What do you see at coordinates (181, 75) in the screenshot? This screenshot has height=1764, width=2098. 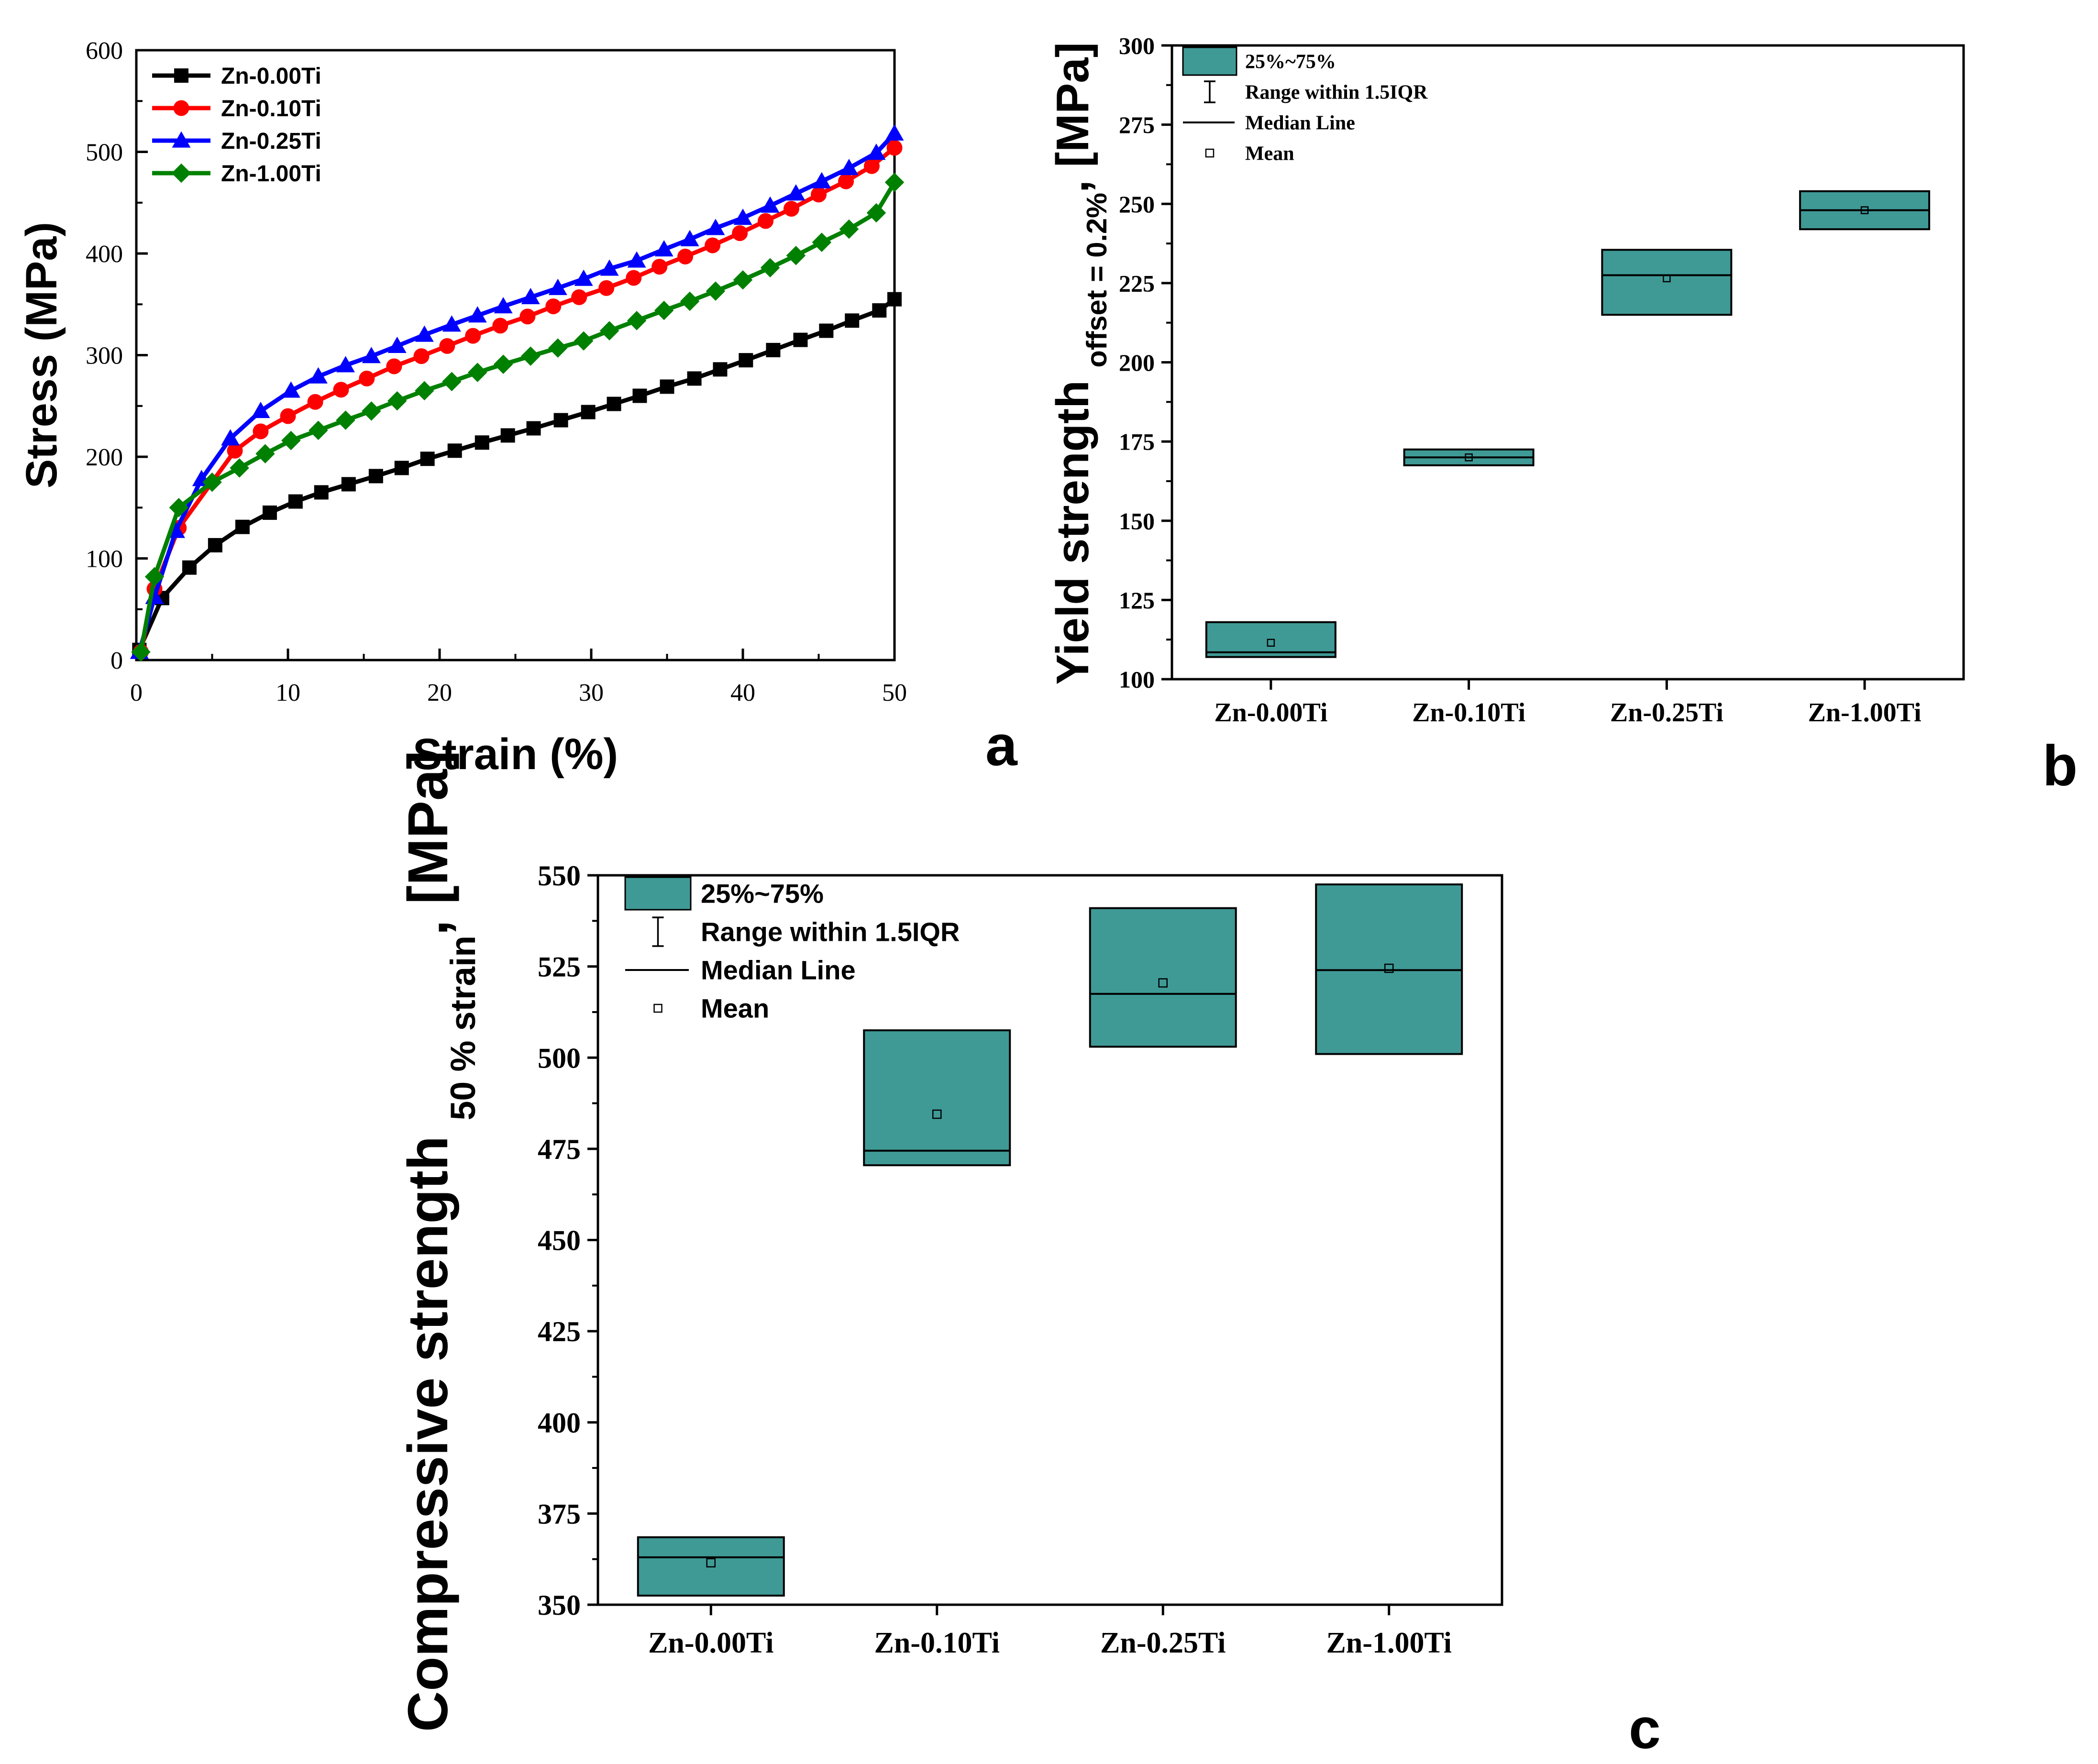 I see `legend-marker-Zn-0.00Ti` at bounding box center [181, 75].